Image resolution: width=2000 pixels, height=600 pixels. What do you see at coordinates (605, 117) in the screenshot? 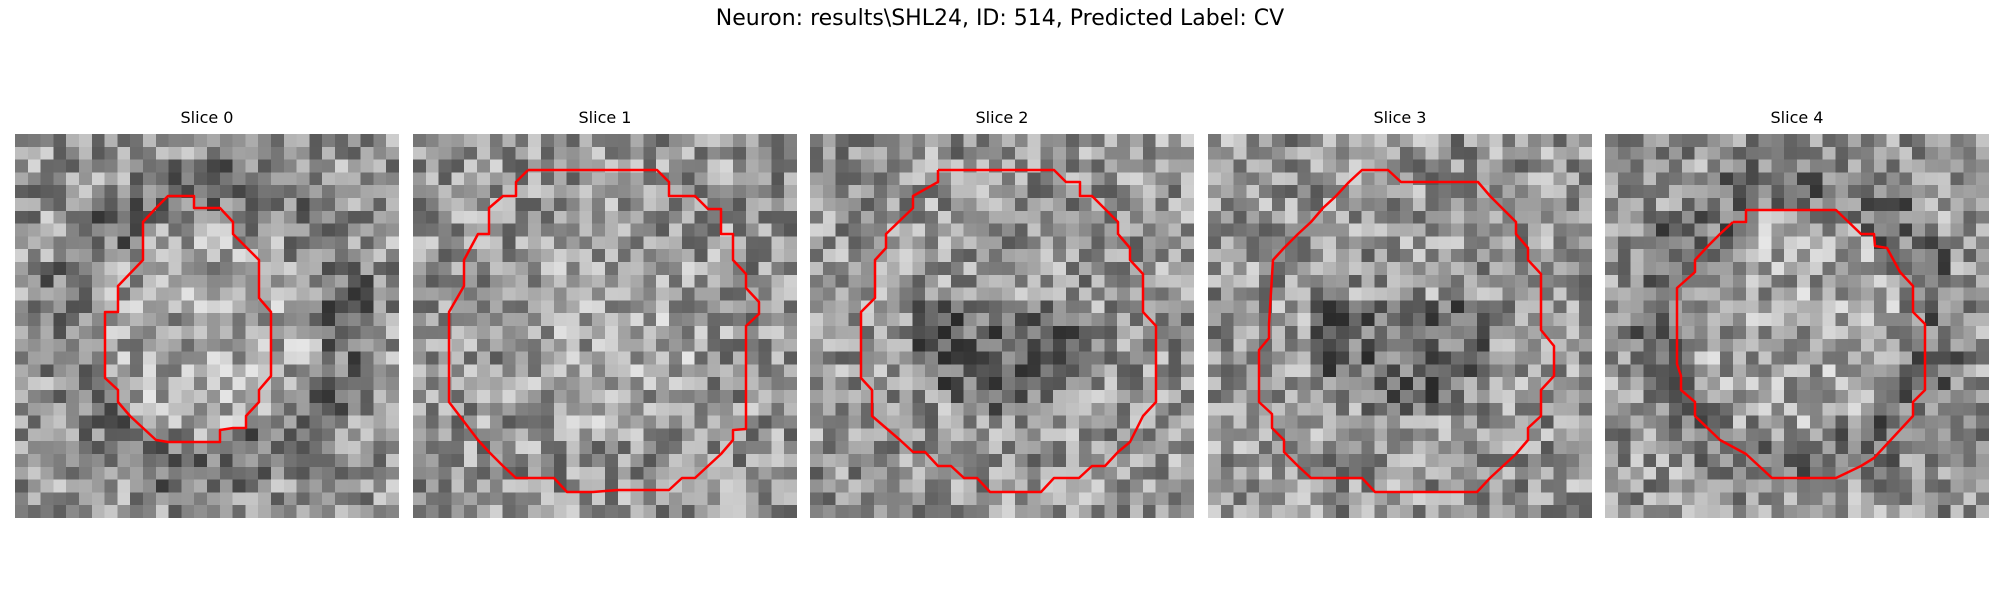
I see `slice-title-1: Slice 1` at bounding box center [605, 117].